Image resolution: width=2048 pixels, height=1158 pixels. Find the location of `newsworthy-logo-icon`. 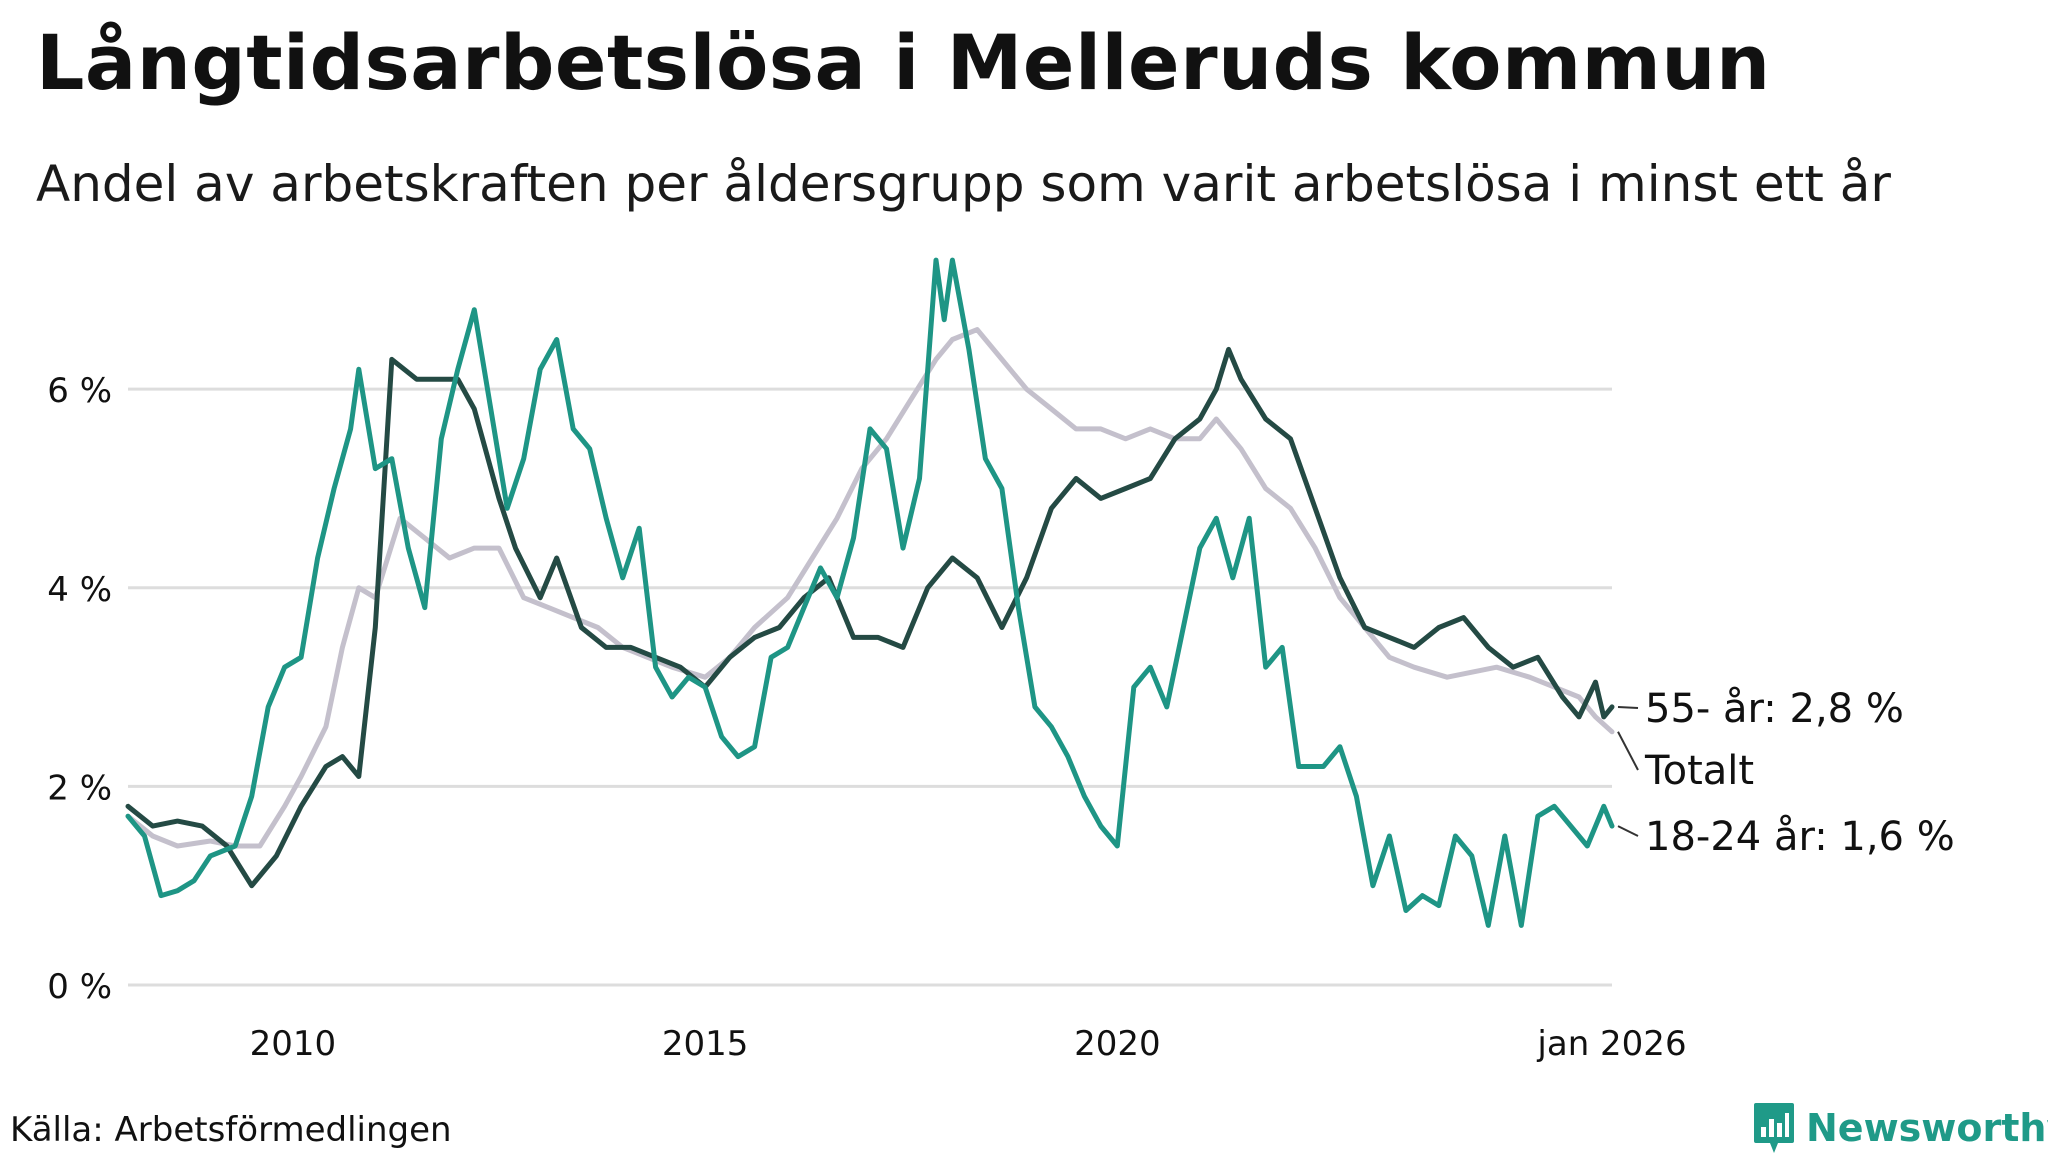

newsworthy-logo-icon is located at coordinates (1774, 1128).